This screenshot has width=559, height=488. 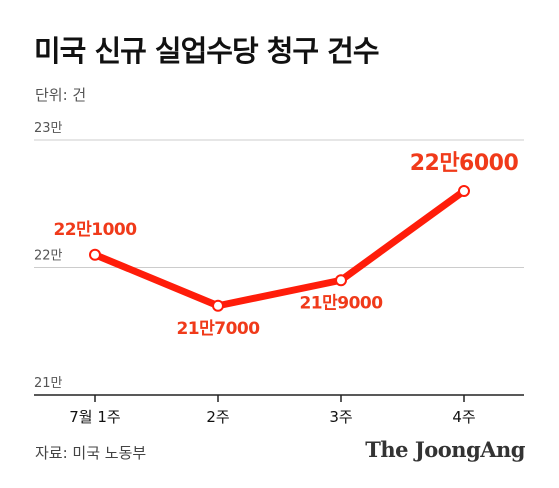 What do you see at coordinates (95, 230) in the screenshot?
I see `data-label: 22만1000` at bounding box center [95, 230].